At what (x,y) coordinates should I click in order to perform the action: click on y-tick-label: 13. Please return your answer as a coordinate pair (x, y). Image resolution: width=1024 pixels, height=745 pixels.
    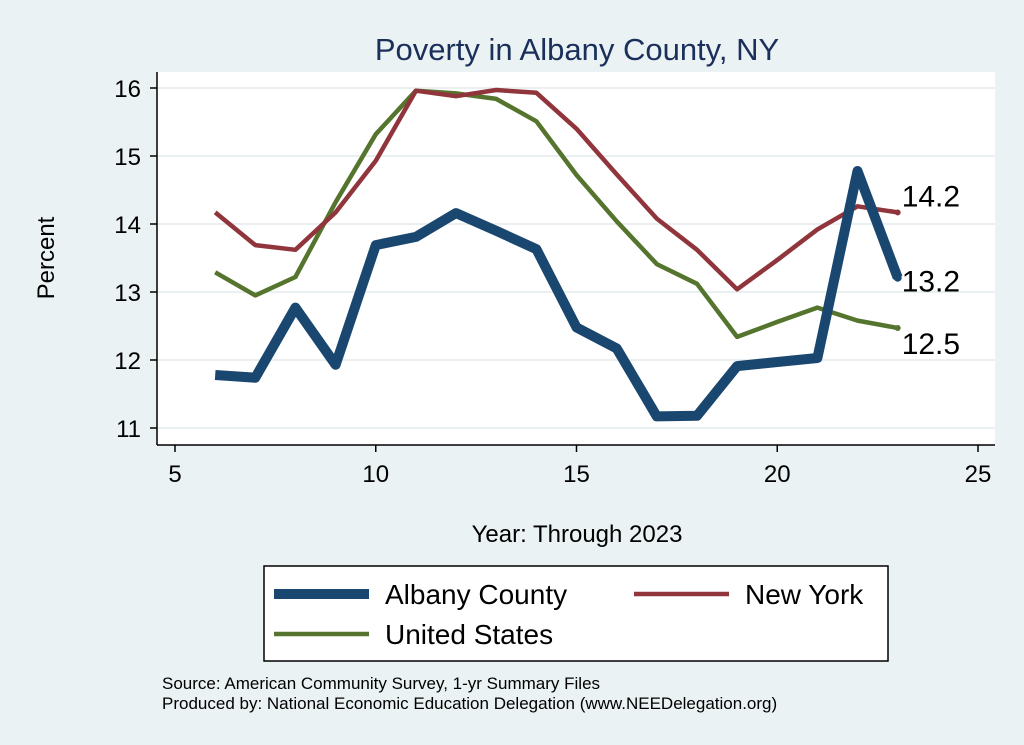
    Looking at the image, I should click on (127, 293).